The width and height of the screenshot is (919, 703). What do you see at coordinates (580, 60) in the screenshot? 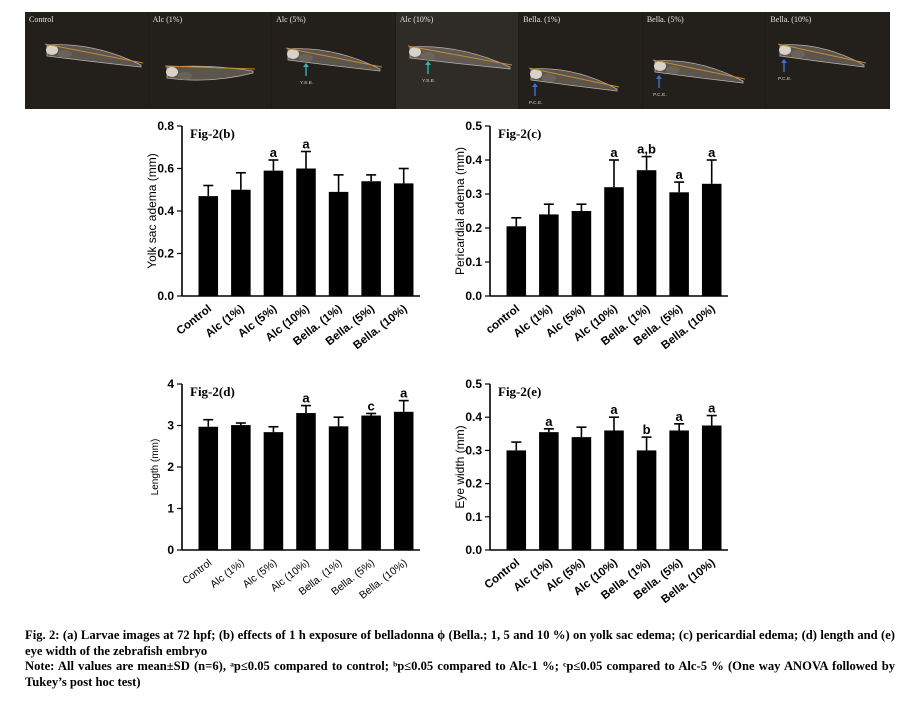
I see `larva-image-panel: P.C.E. Bella. (1%)` at bounding box center [580, 60].